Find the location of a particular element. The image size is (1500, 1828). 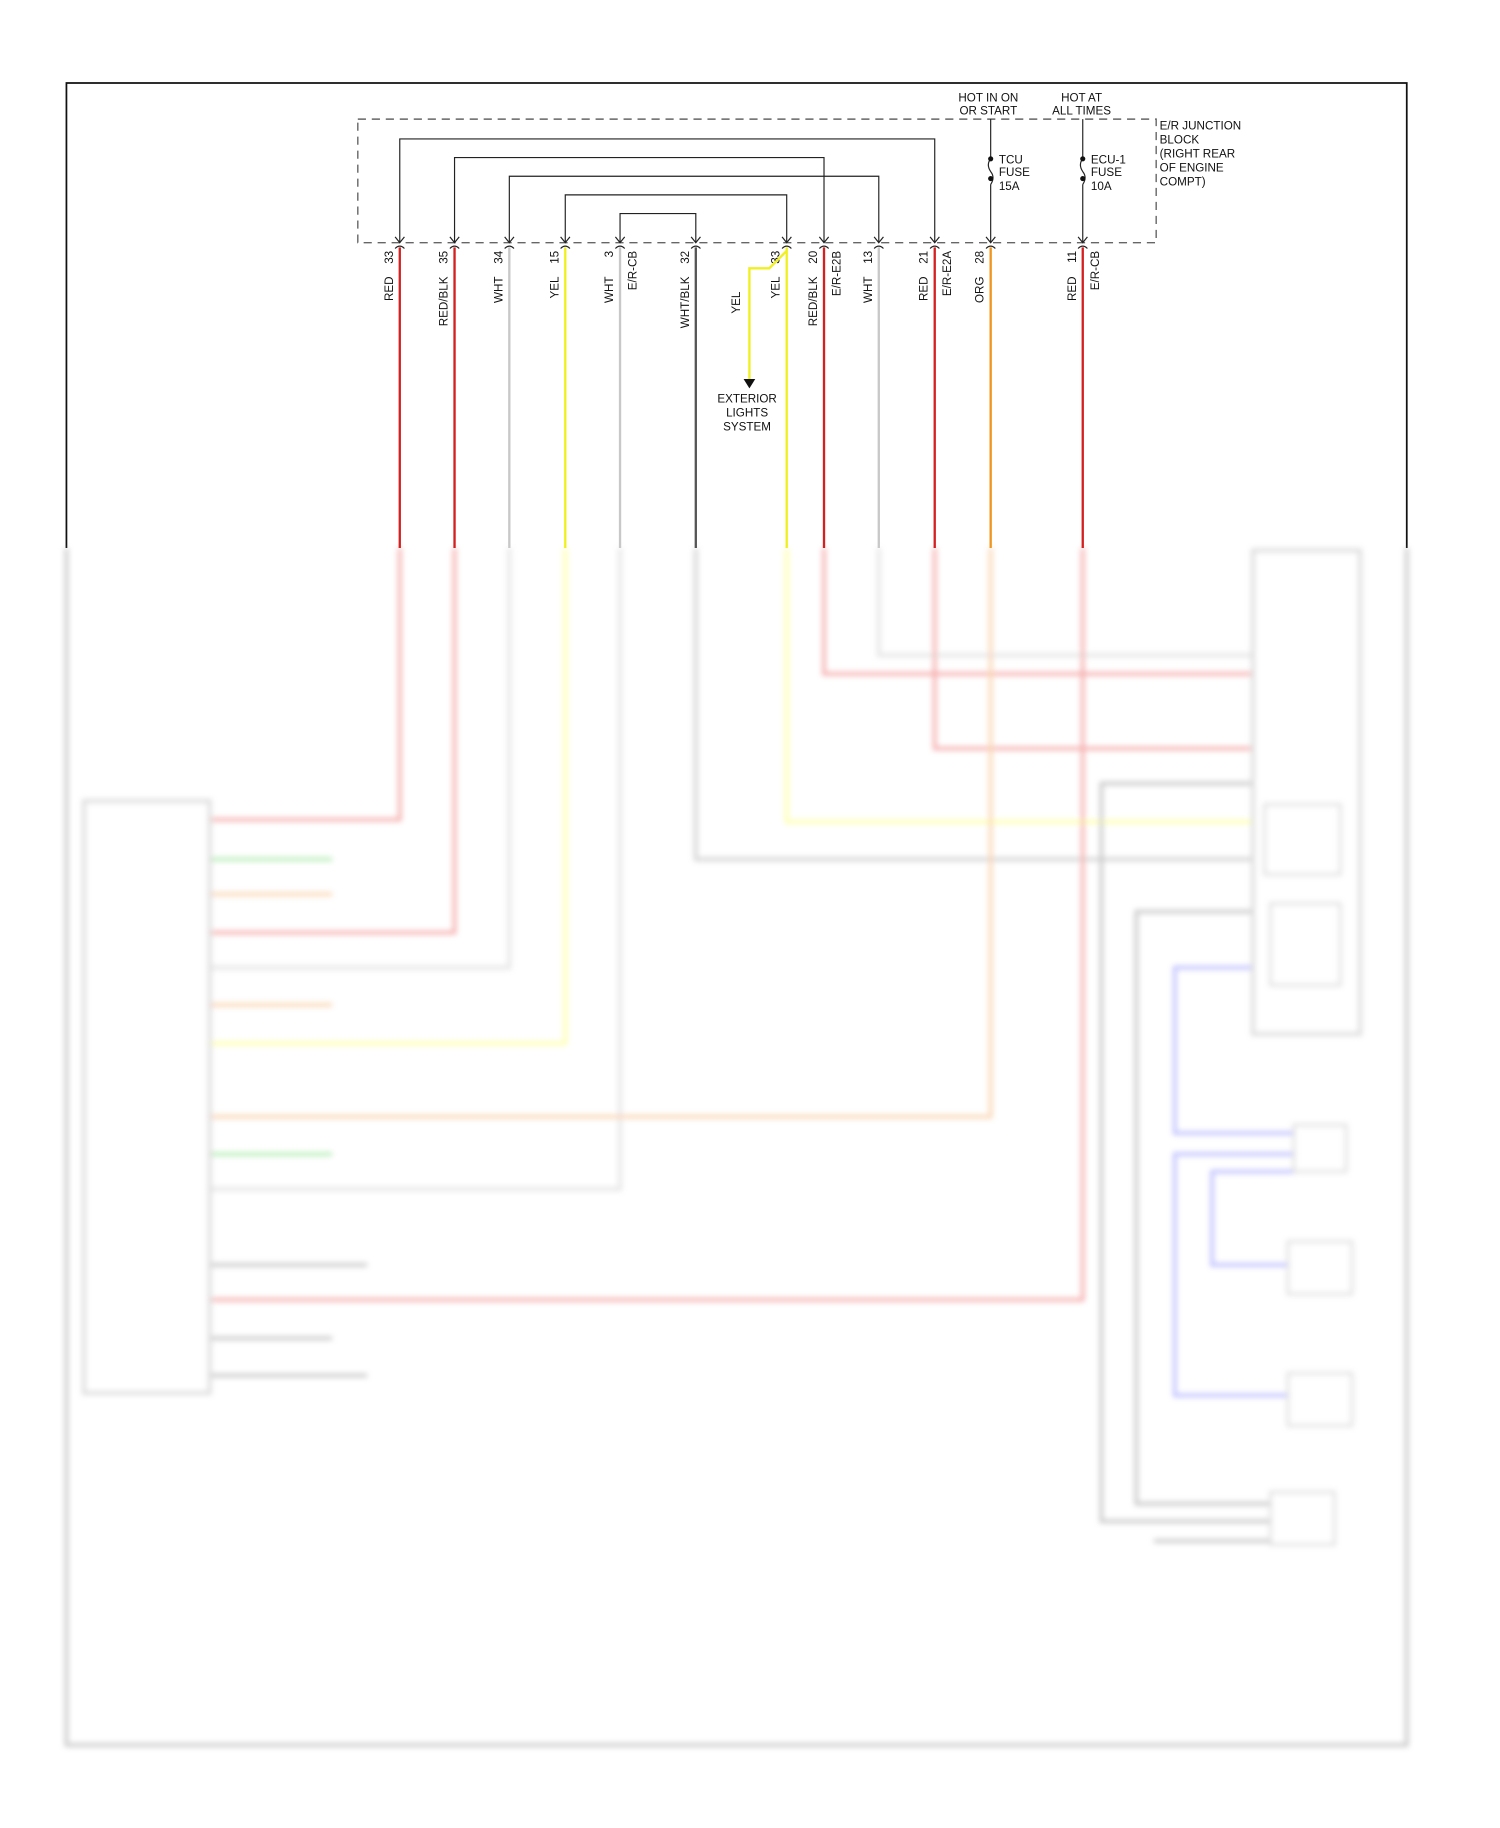

exterior-lights-label: SYSTEM is located at coordinates (747, 426).